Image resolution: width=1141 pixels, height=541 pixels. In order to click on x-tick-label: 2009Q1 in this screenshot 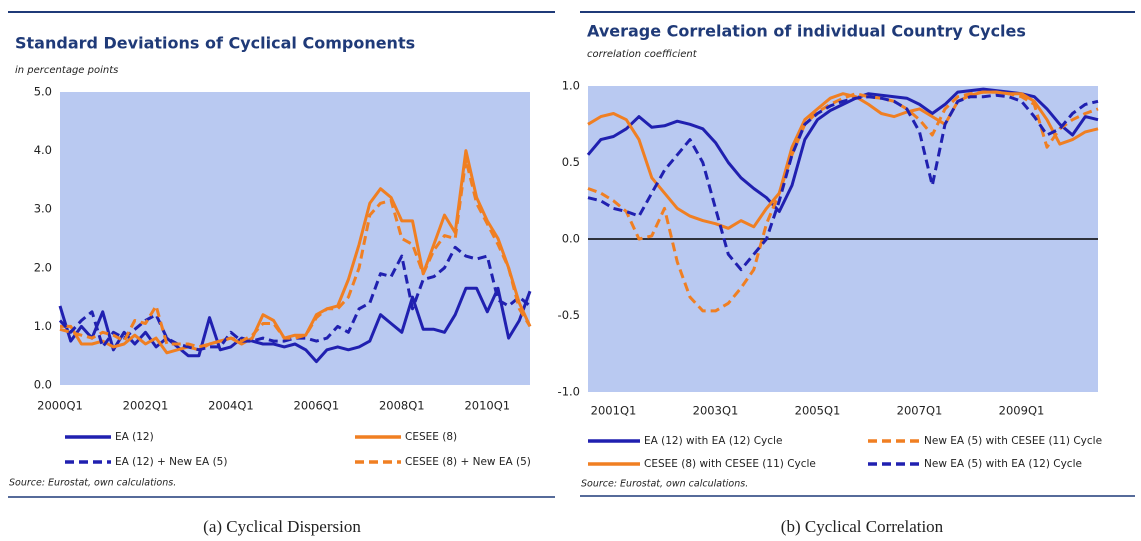, I will do `click(1022, 411)`.